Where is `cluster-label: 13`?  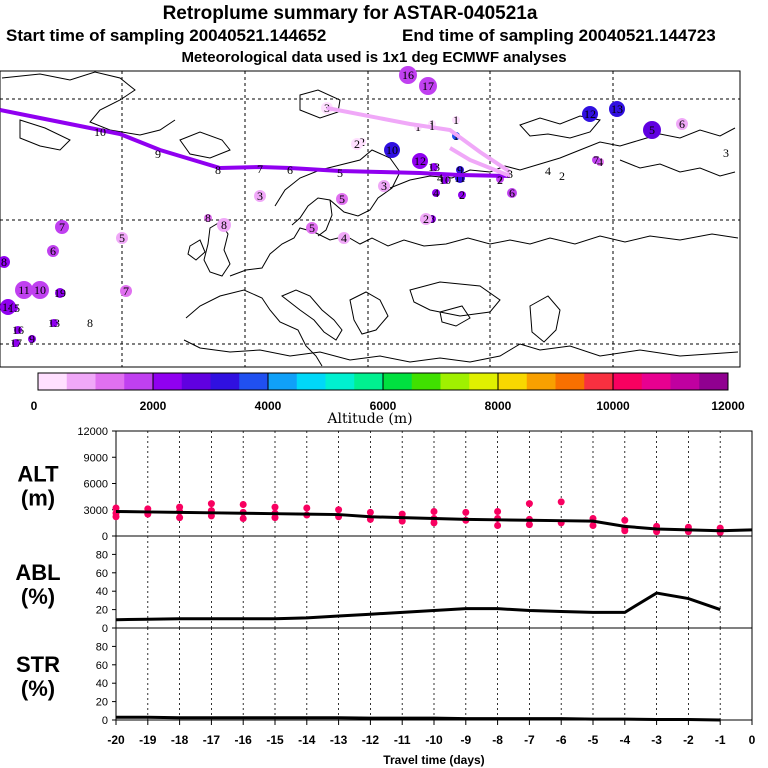
cluster-label: 13 is located at coordinates (54, 323).